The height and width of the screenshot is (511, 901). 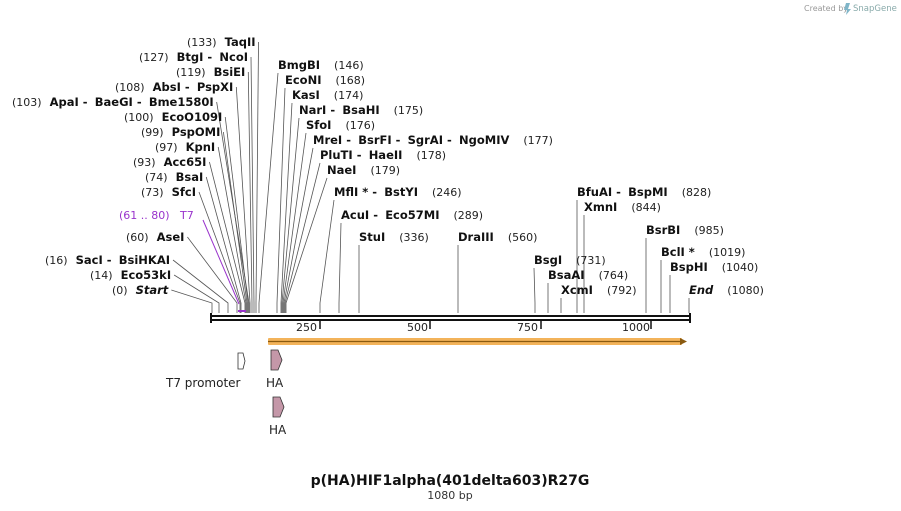 I want to click on site-apai: (103) ApaI - BaeGI - Bme1580I, so click(x=113, y=102).